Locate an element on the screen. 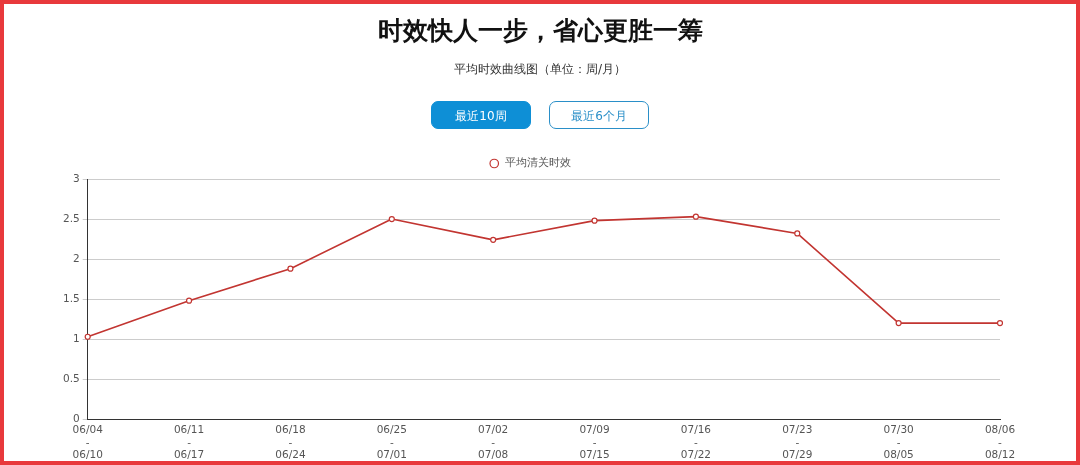 The width and height of the screenshot is (1080, 465). chart-title: 时效快人一步，省心更胜一筹 is located at coordinates (540, 31).